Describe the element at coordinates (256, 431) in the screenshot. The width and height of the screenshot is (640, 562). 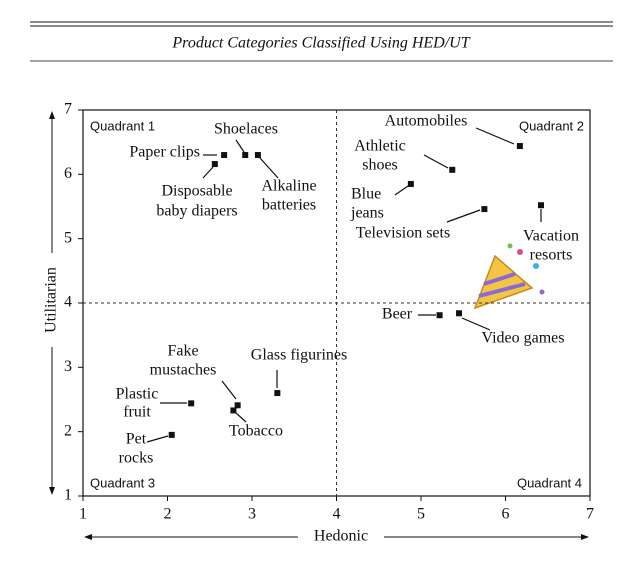
I see `point-label: Tobacco` at that location.